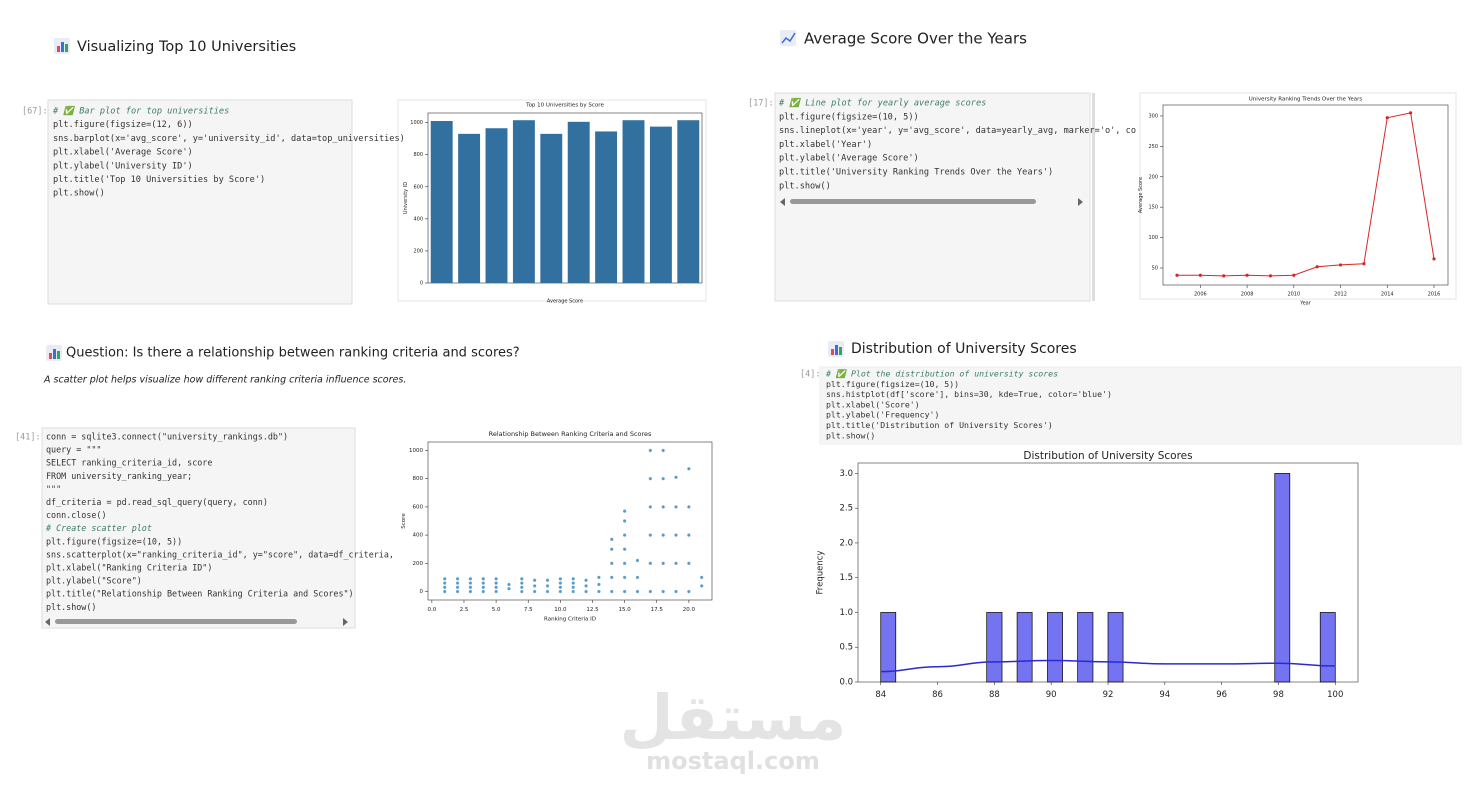  Describe the element at coordinates (846, 648) in the screenshot. I see `y-tick-label: 0.5` at that location.